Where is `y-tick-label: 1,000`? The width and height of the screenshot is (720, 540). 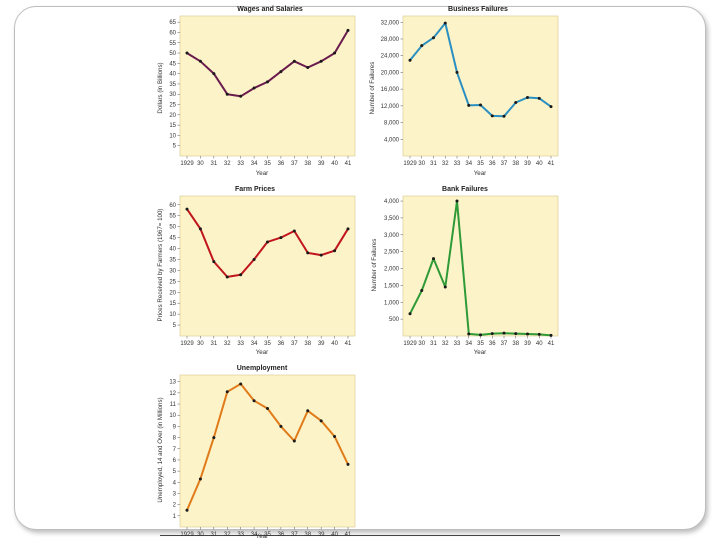
y-tick-label: 1,000 is located at coordinates (392, 303).